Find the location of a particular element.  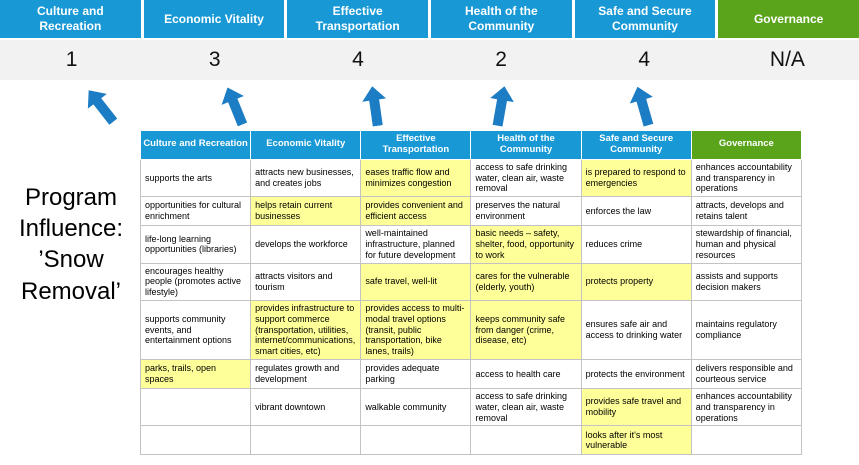

score-safe: 4 is located at coordinates (644, 59).